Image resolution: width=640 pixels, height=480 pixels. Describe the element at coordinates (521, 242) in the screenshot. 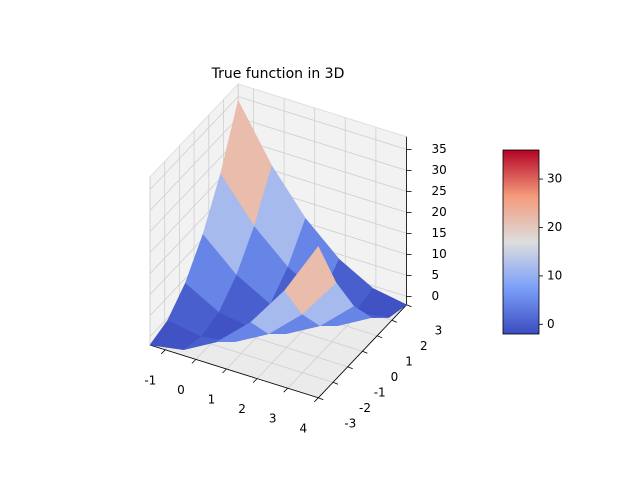

I see `colorbar` at that location.